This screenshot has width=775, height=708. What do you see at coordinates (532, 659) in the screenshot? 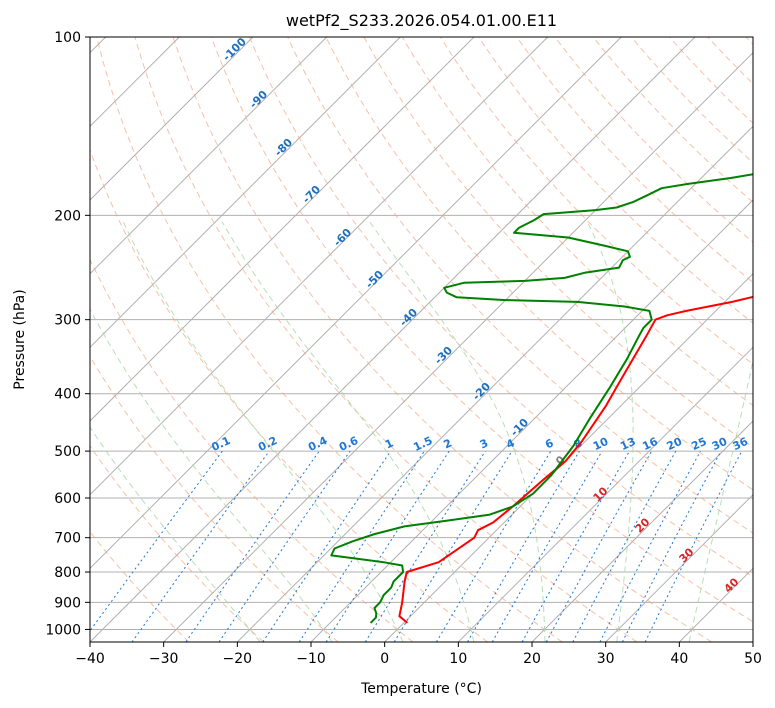
I see `x-tick-label: 20` at bounding box center [532, 659].